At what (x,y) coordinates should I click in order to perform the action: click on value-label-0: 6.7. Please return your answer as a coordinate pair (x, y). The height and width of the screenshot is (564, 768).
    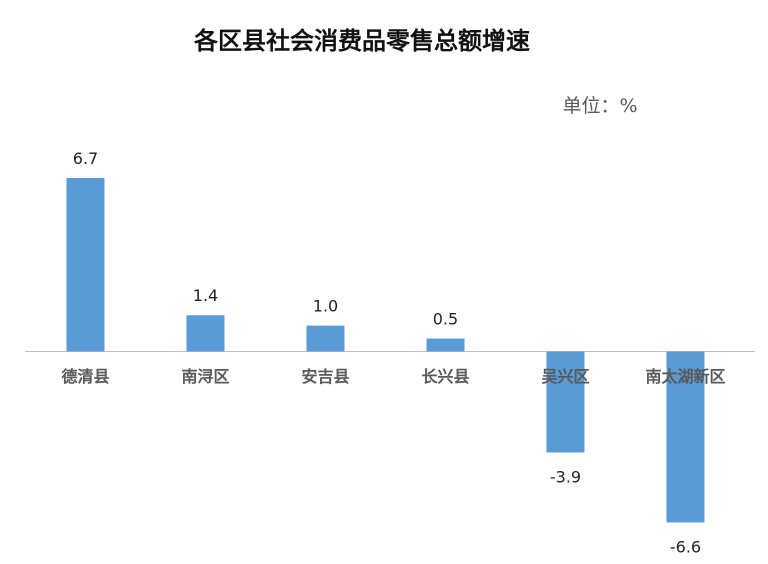
    Looking at the image, I should click on (85, 158).